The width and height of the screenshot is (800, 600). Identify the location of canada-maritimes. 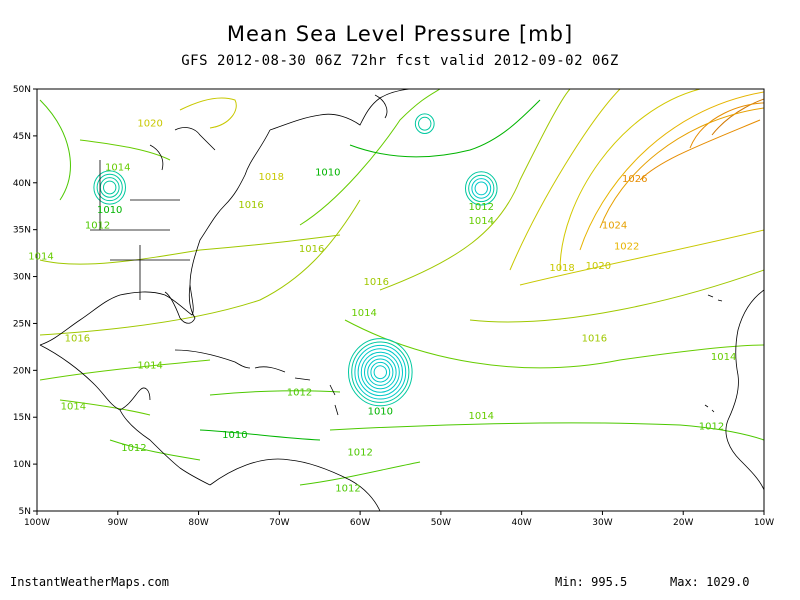
(340, 110).